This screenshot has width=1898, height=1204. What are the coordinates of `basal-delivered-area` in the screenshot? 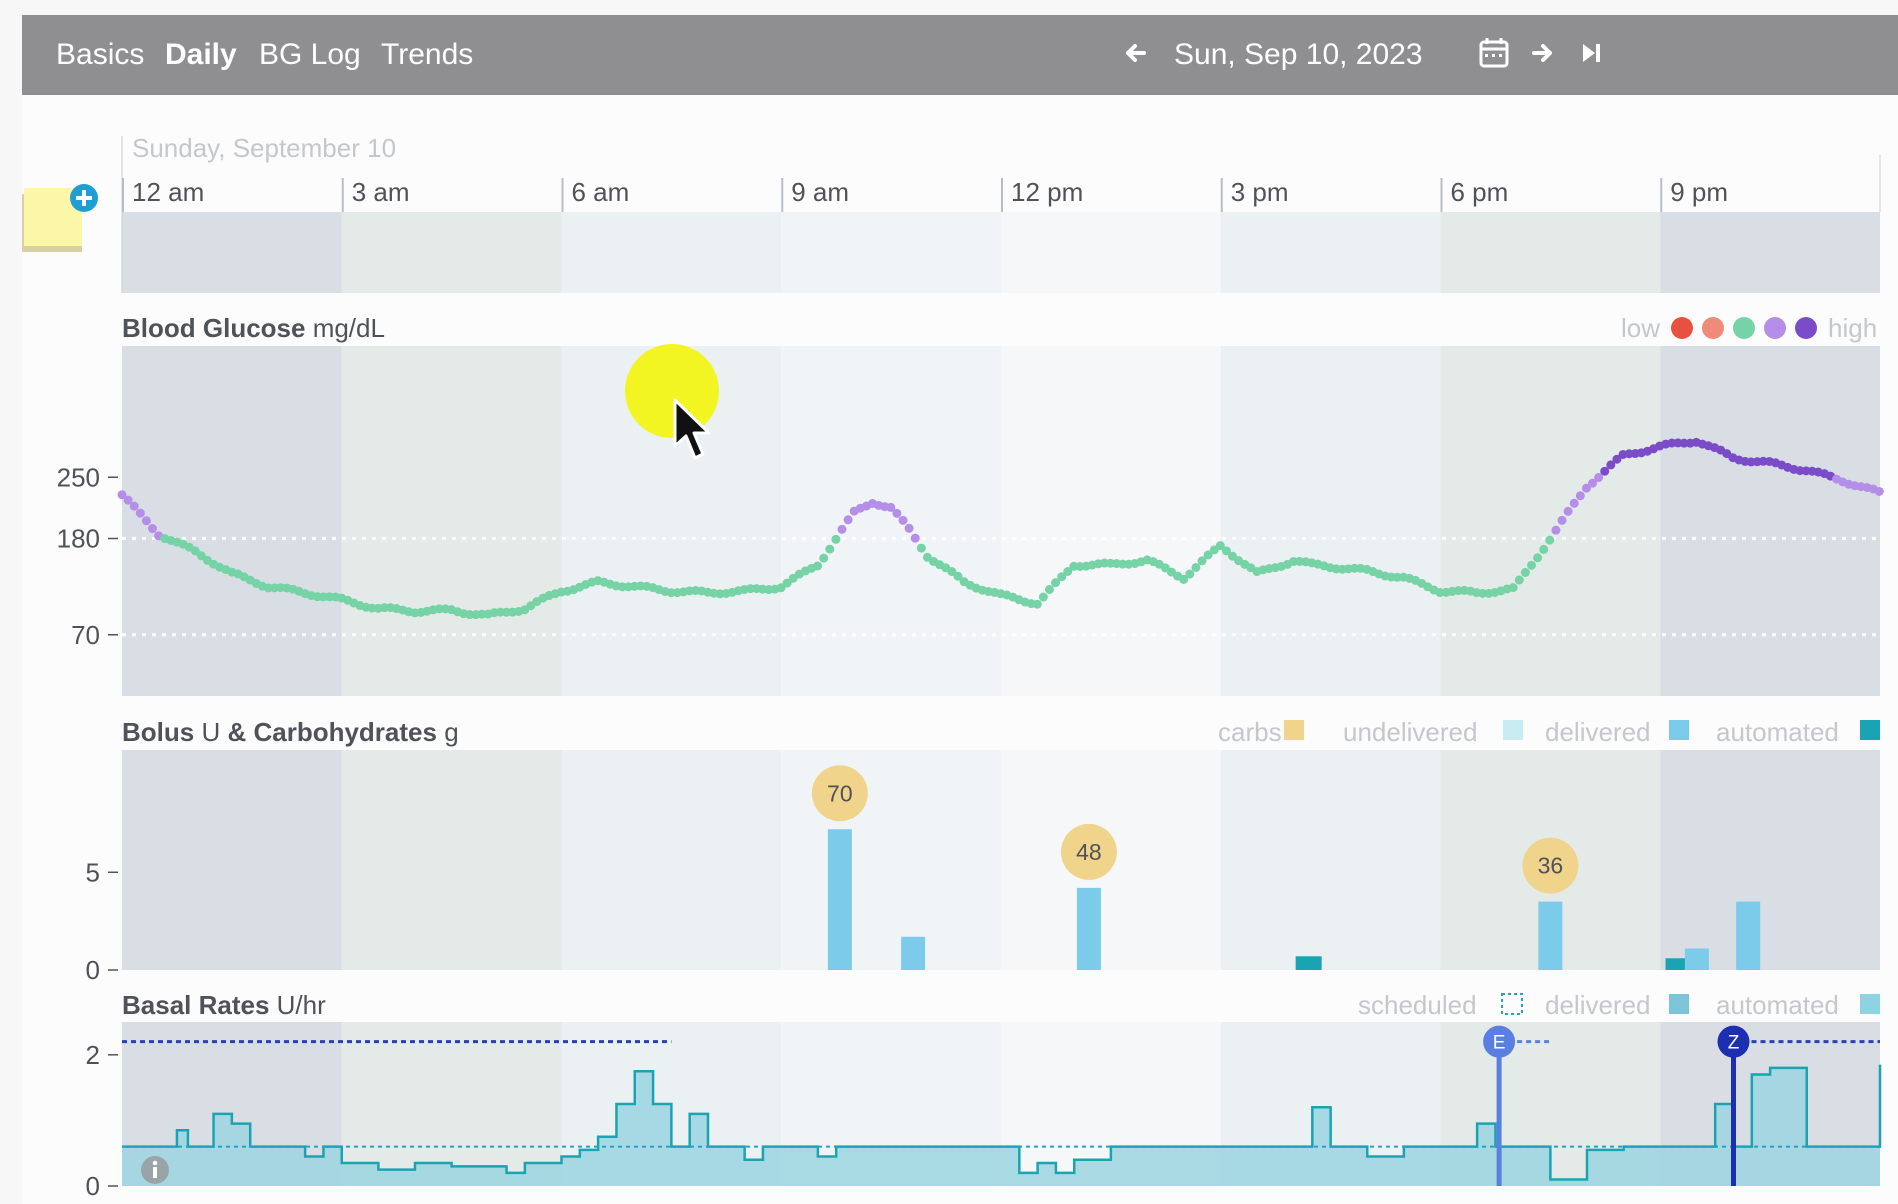 It's located at (1001, 1125).